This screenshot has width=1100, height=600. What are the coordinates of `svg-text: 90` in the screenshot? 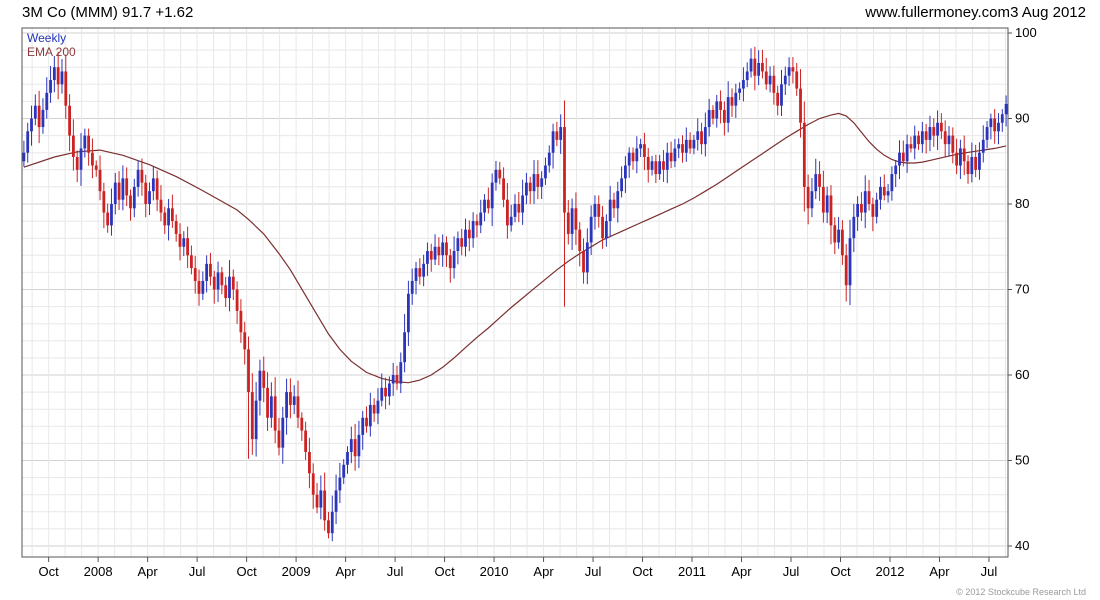 It's located at (1022, 118).